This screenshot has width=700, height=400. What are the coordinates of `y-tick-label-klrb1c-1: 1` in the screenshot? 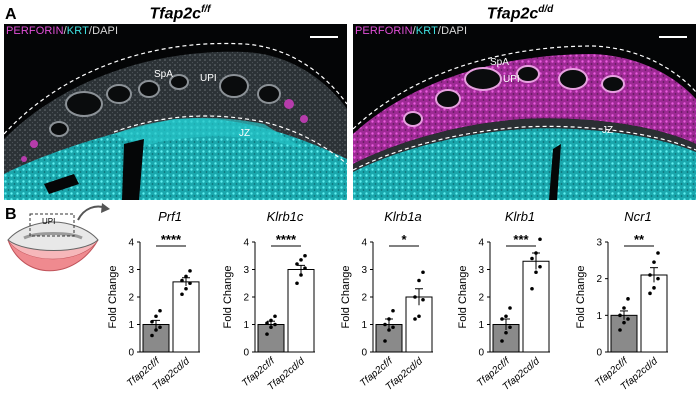 It's located at (246, 325).